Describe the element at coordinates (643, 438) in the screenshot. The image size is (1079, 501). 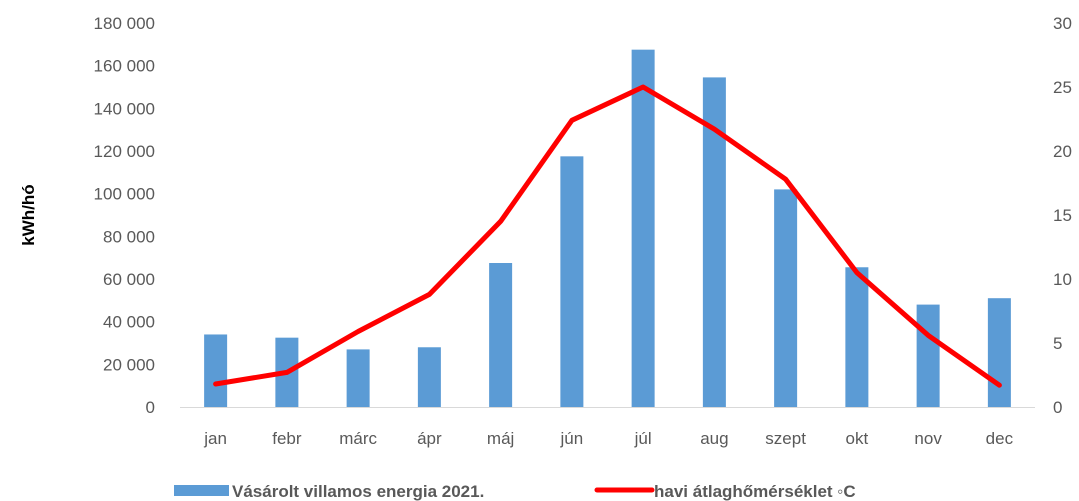
I see `x-tick-label: júl` at that location.